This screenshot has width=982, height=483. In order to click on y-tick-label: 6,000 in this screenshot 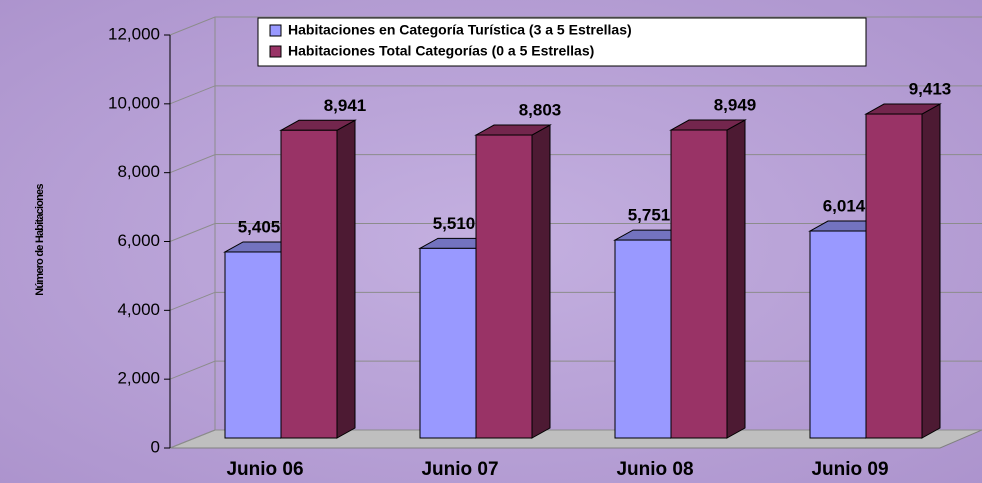, I will do `click(138, 240)`.